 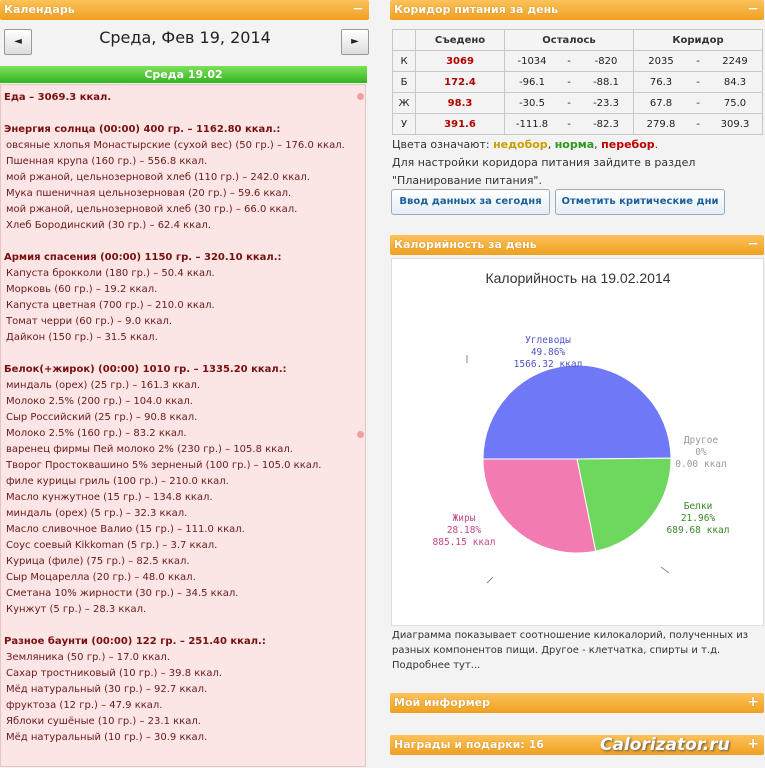 I want to click on food-item: Яблоки сушёные (10 гр.) – 23.1 ккал., so click(x=103, y=721).